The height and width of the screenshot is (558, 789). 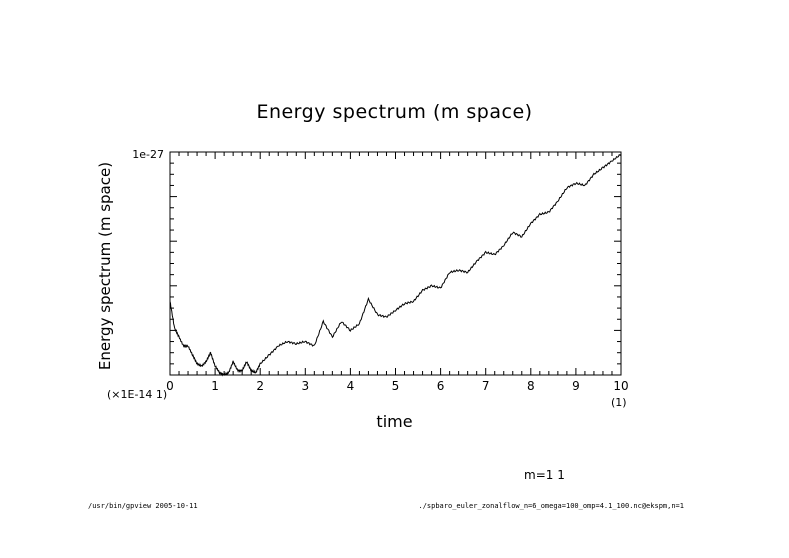 I want to click on x-tick-label: 2, so click(x=260, y=386).